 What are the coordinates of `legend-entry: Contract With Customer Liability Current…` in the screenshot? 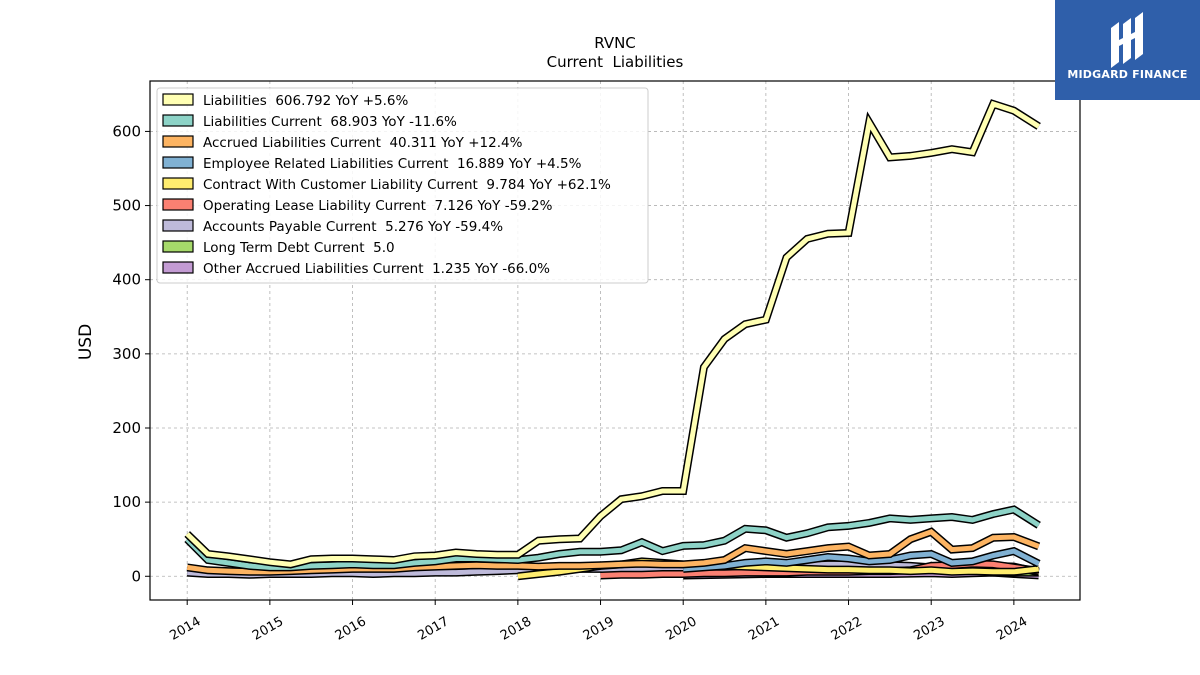 It's located at (407, 185).